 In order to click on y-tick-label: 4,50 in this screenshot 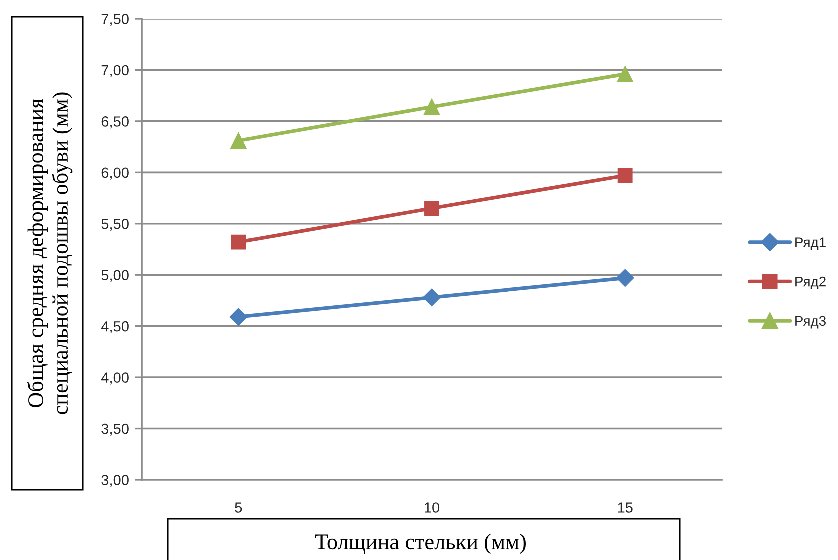, I will do `click(115, 327)`.